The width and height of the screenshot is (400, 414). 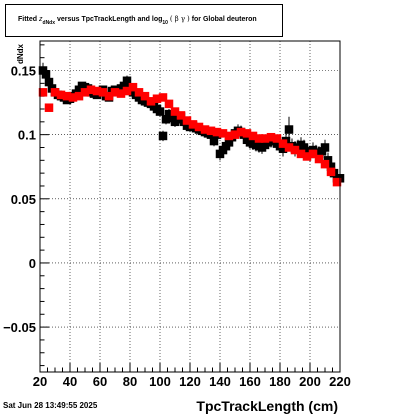 I want to click on x-axis-title: TpcTrackLength (cm), so click(x=267, y=406).